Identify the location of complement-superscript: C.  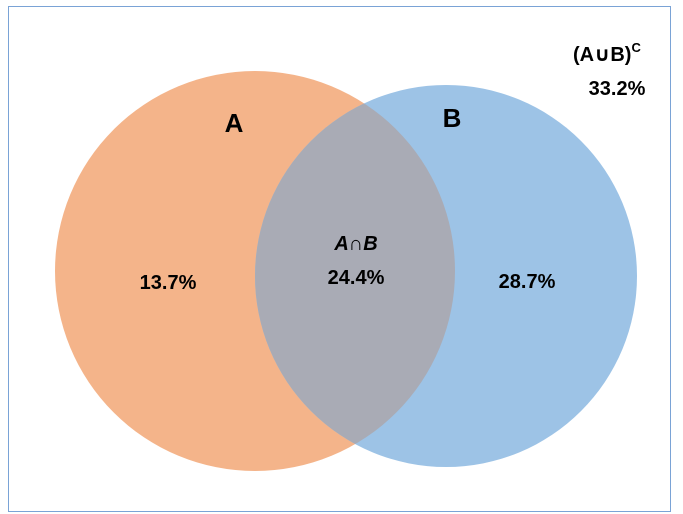
(636, 47).